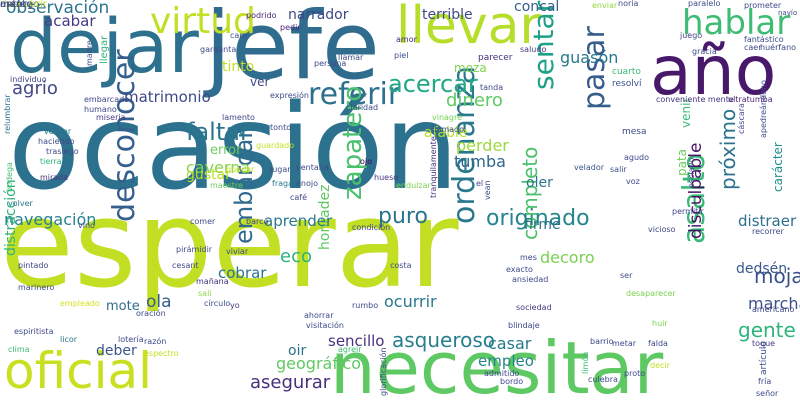  I want to click on word: bordo, so click(512, 381).